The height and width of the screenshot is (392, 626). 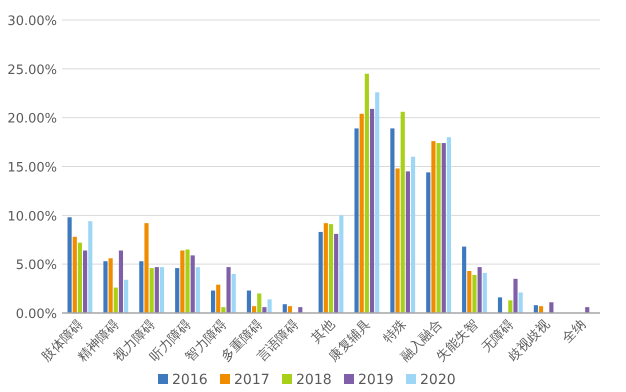 I want to click on y-tick-label: 0.00%, so click(x=36, y=314).